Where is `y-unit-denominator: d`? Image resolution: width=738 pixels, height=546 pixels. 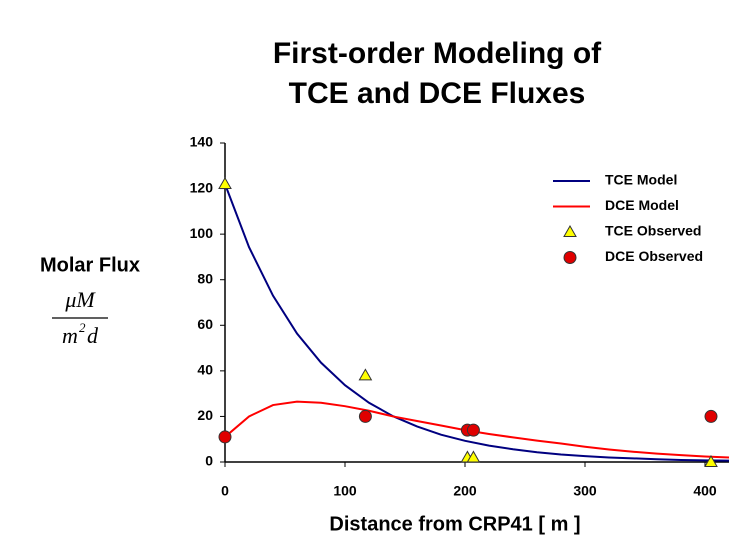 y-unit-denominator: d is located at coordinates (93, 335).